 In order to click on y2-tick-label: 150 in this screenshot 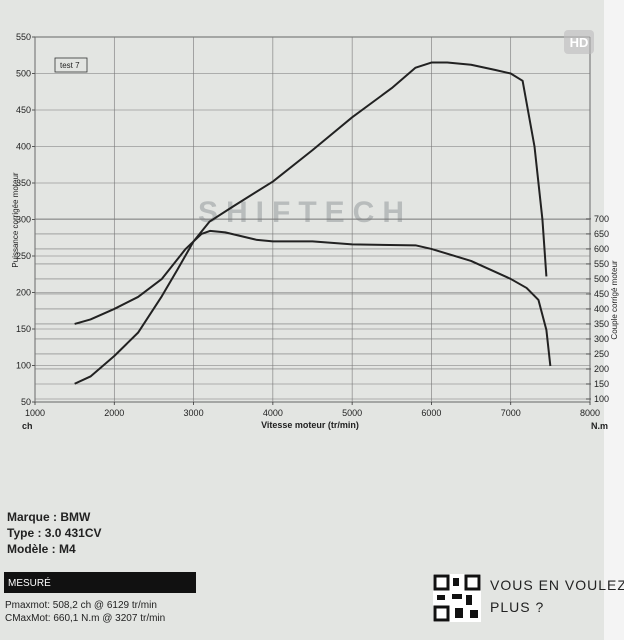, I will do `click(601, 384)`.